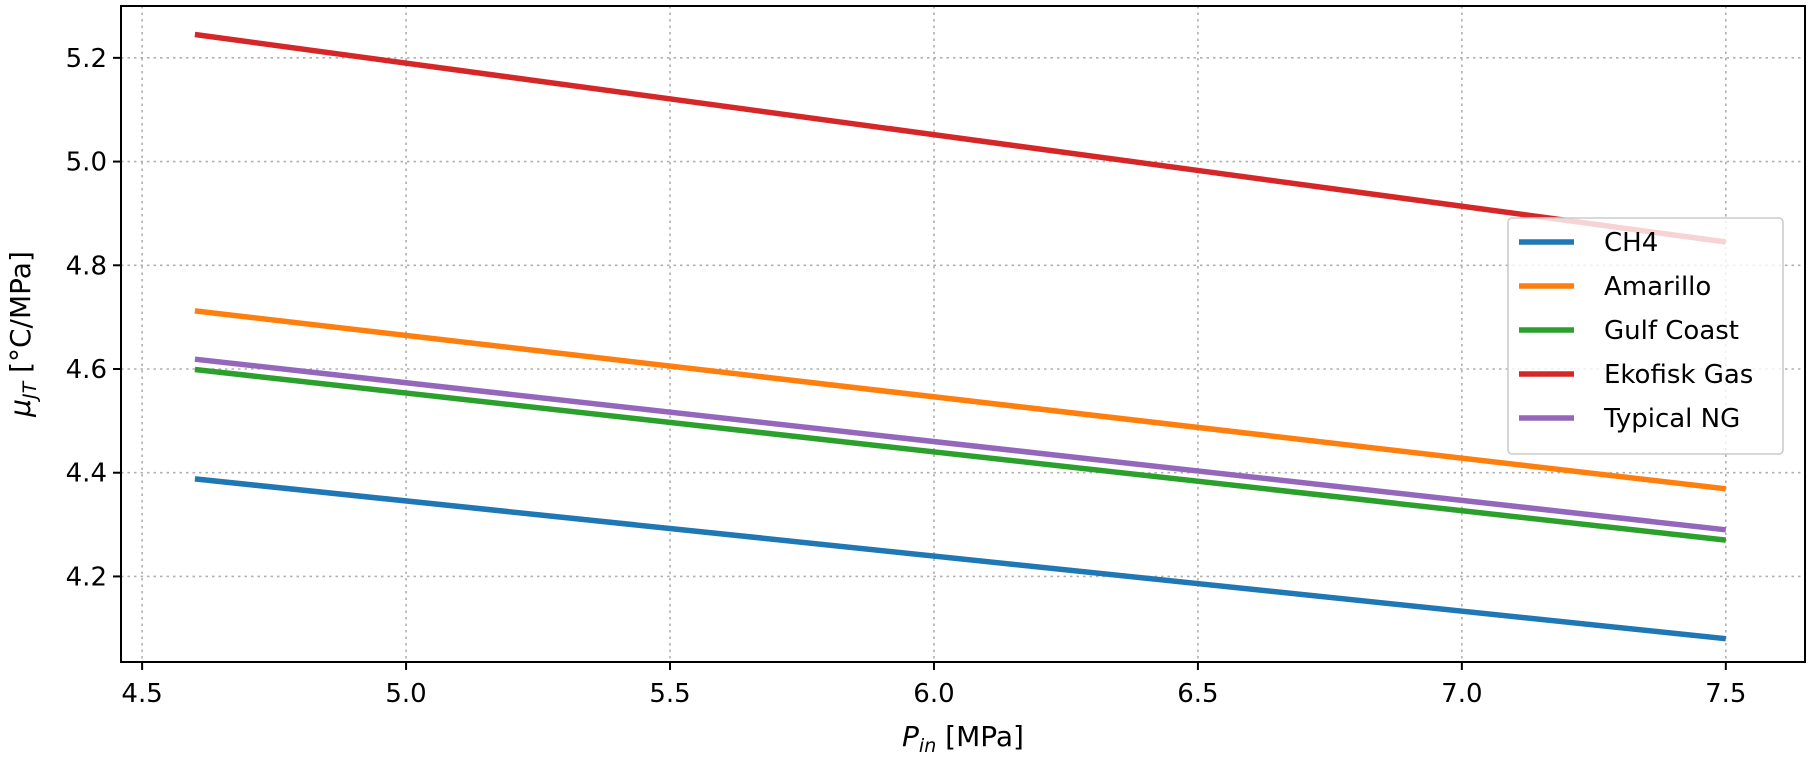 This screenshot has width=1811, height=759. Describe the element at coordinates (927, 746) in the screenshot. I see `x-axis-label-sub: in` at that location.